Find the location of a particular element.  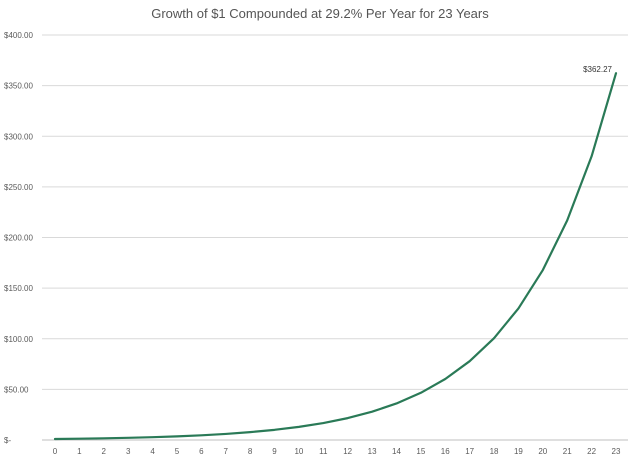

x-tick-label: 14 is located at coordinates (396, 451).